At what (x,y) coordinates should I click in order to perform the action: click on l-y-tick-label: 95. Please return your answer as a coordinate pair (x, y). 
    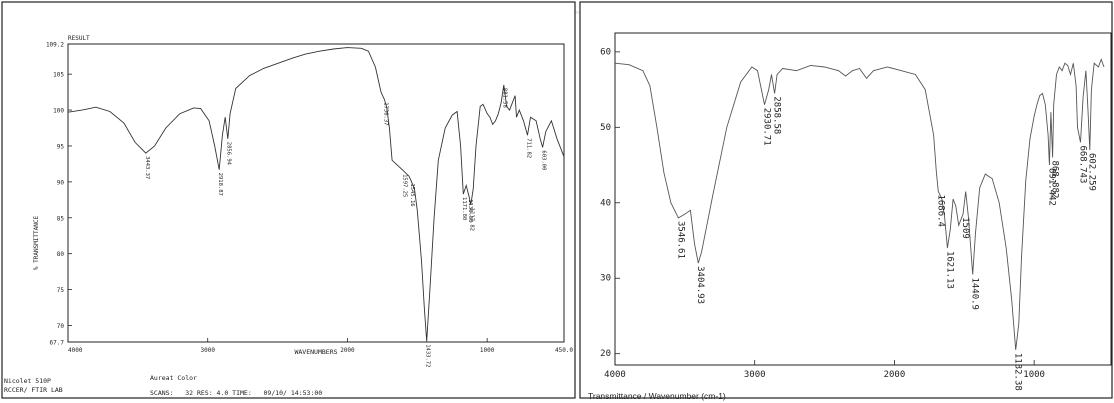
    Looking at the image, I should click on (61, 146).